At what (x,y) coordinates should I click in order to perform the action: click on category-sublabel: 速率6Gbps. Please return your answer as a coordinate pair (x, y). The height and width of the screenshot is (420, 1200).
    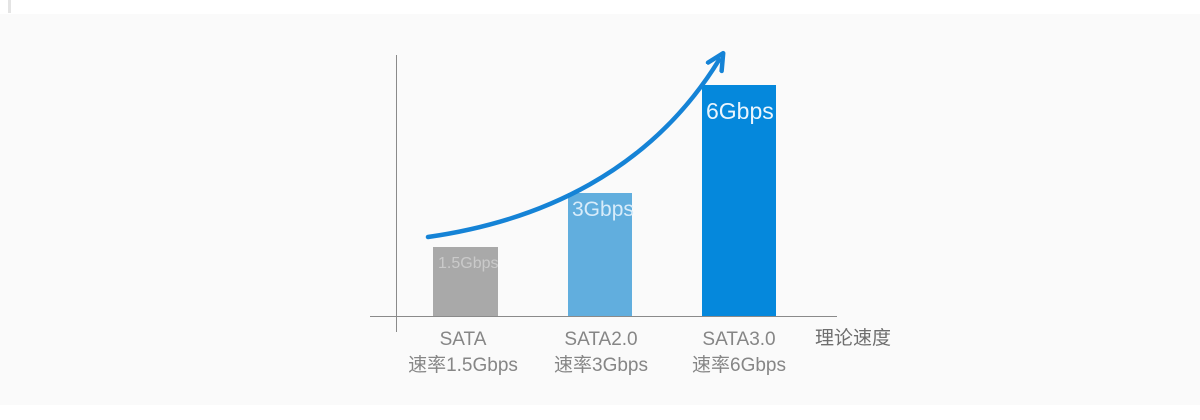
    Looking at the image, I should click on (739, 365).